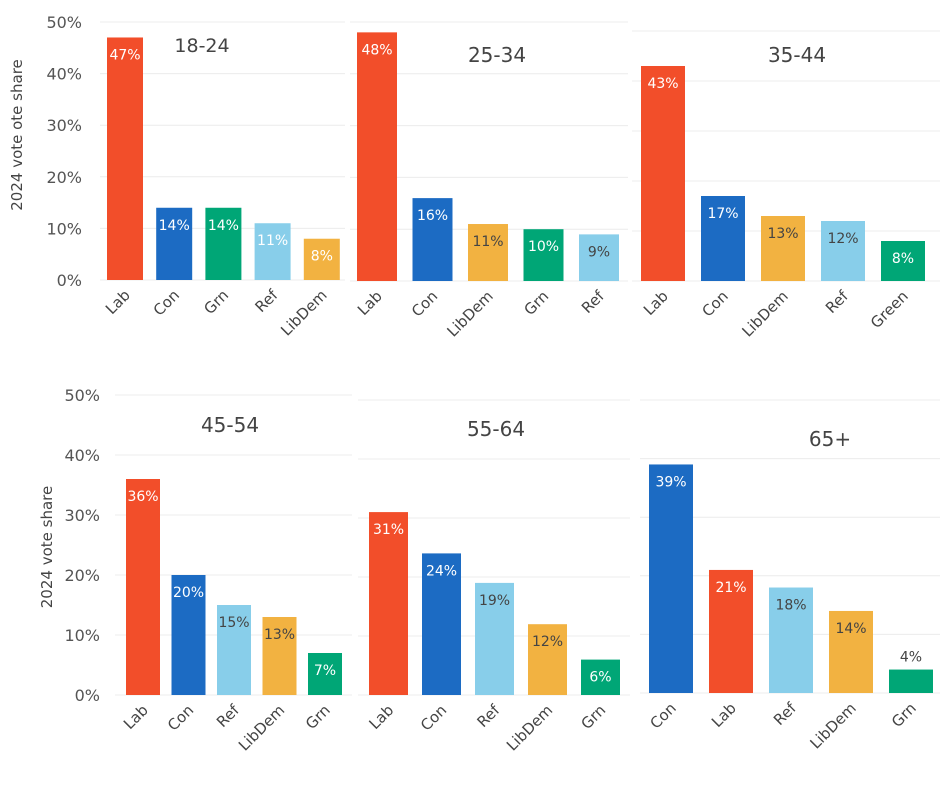 The width and height of the screenshot is (943, 787). I want to click on data-label: 36%, so click(142, 497).